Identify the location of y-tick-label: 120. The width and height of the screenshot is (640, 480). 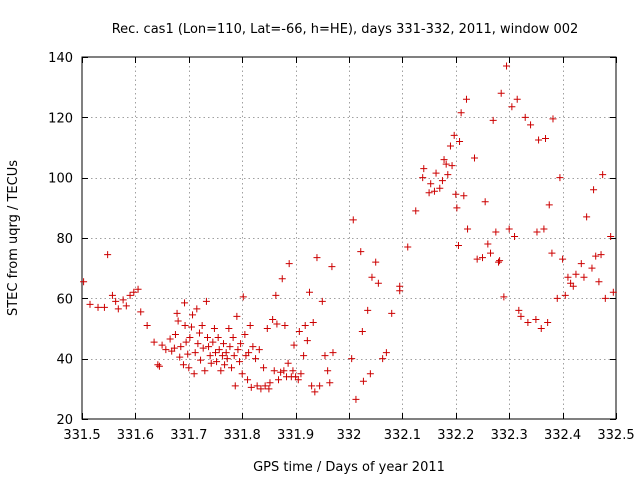
(60, 118).